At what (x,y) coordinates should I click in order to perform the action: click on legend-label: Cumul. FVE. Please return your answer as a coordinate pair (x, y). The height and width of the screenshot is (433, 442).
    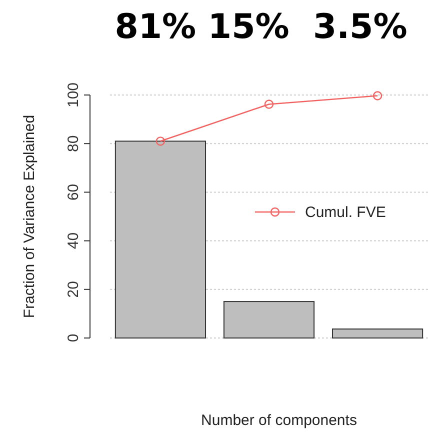
    Looking at the image, I should click on (345, 212).